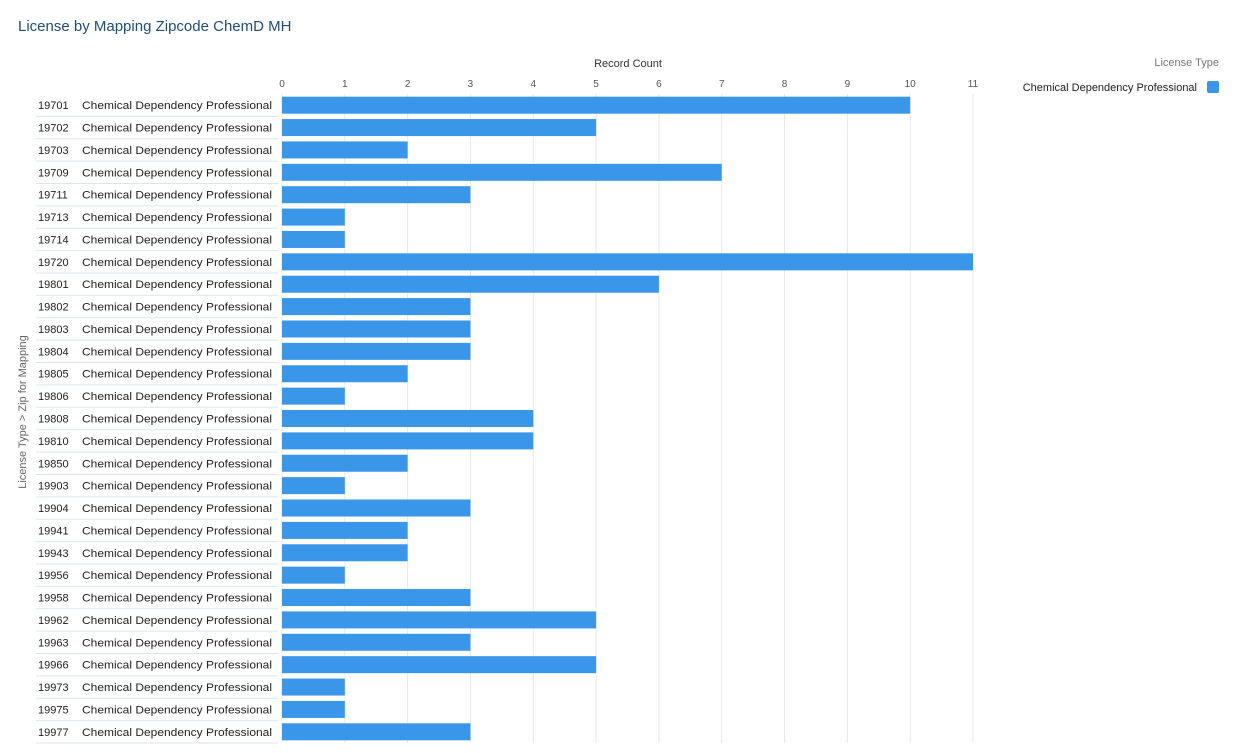 This screenshot has width=1242, height=753. What do you see at coordinates (53, 330) in the screenshot?
I see `zip-label: 19803` at bounding box center [53, 330].